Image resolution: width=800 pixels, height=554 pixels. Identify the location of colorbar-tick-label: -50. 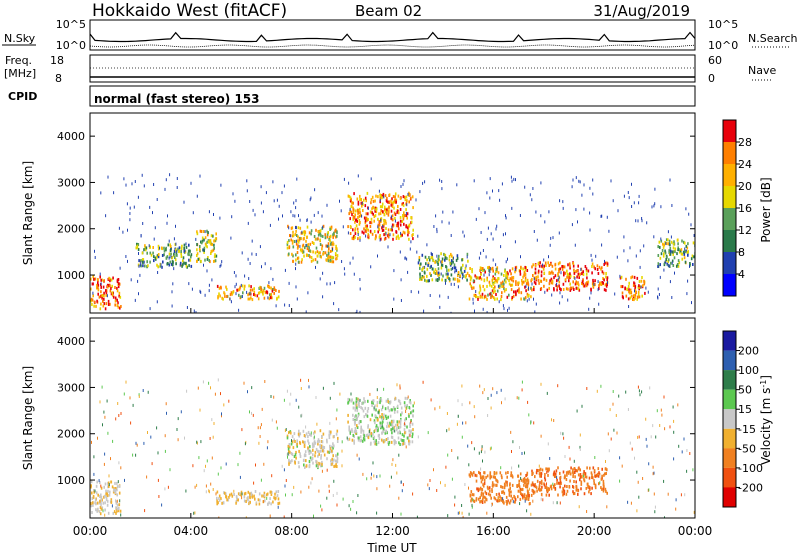
(747, 448).